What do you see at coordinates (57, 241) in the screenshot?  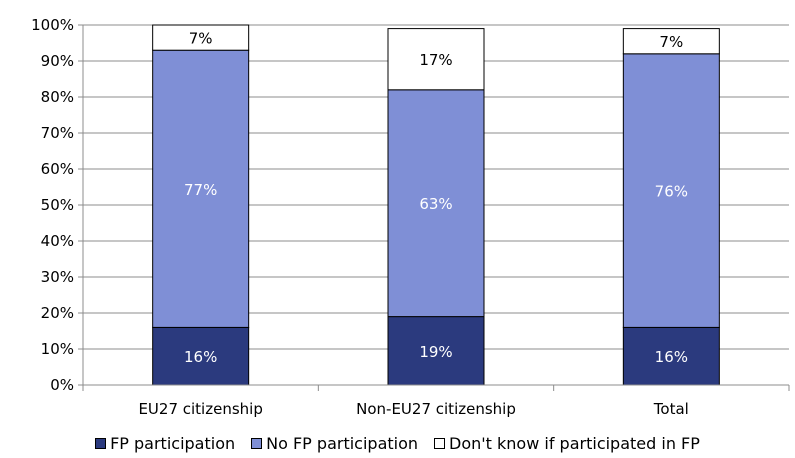 I see `y-tick-label: 40%` at bounding box center [57, 241].